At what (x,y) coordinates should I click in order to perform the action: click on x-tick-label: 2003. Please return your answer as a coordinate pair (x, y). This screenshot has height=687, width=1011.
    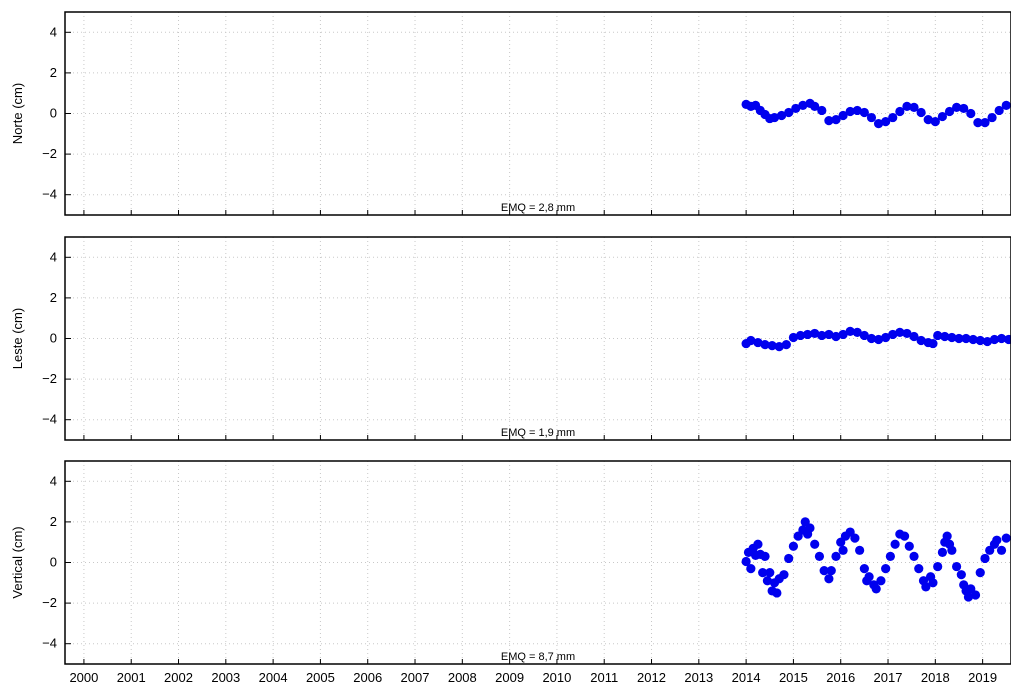
    Looking at the image, I should click on (225, 677).